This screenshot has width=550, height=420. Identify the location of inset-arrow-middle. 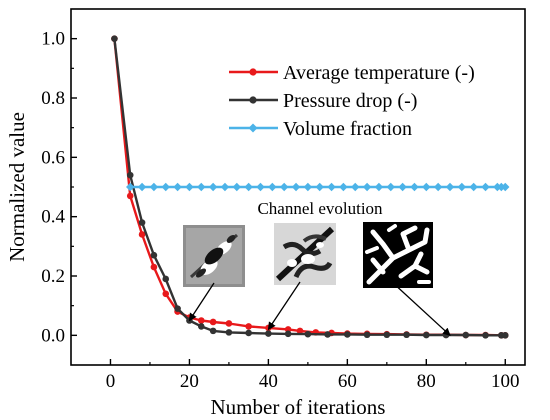
(284, 306).